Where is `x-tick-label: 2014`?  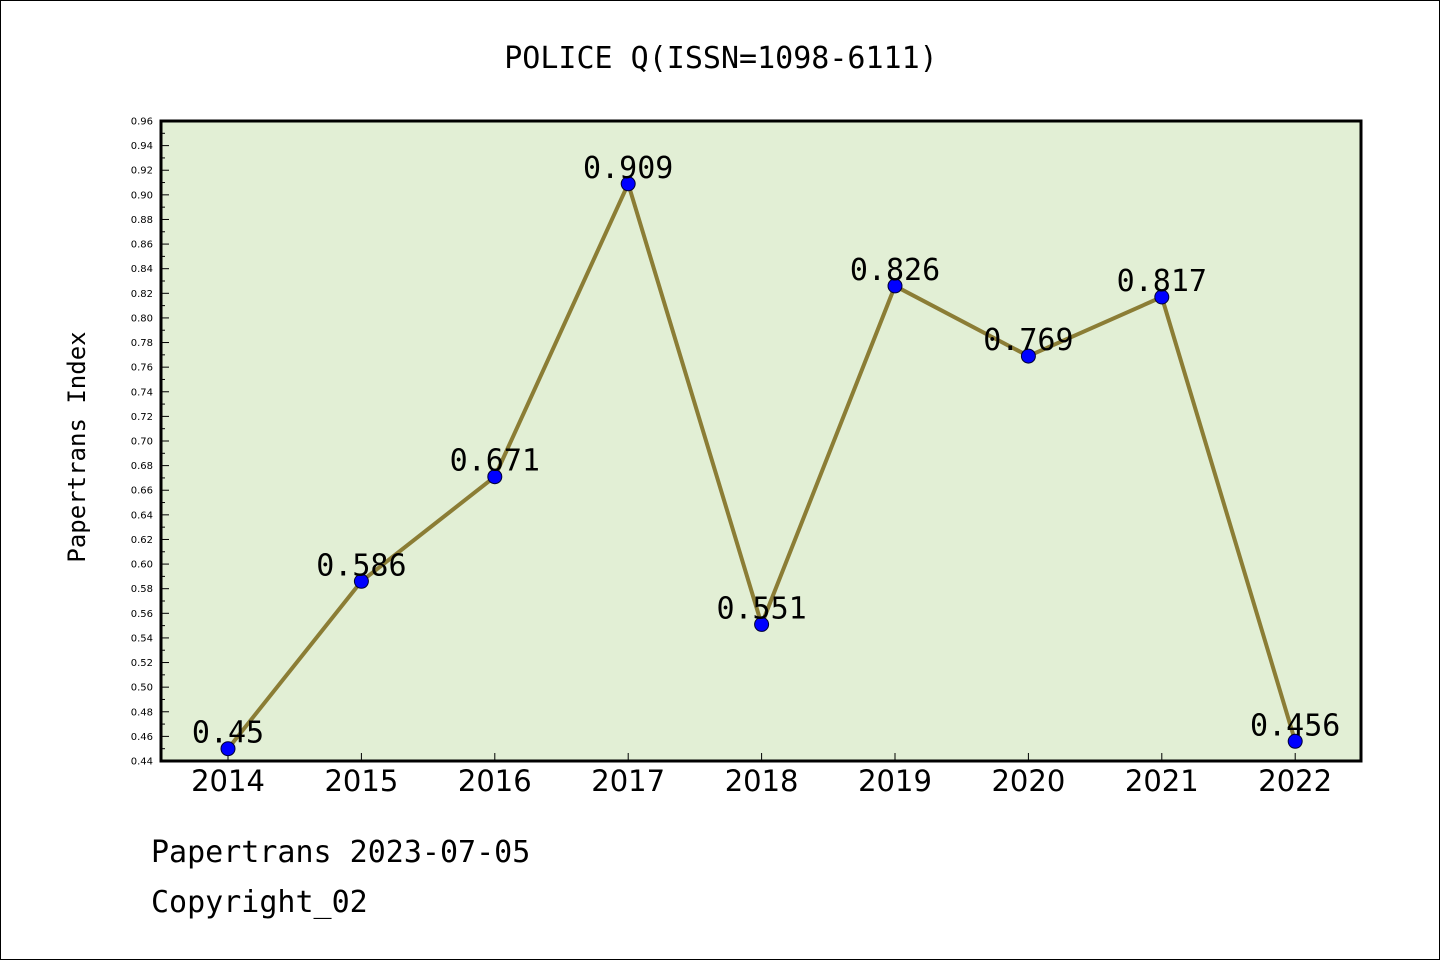
x-tick-label: 2014 is located at coordinates (228, 781).